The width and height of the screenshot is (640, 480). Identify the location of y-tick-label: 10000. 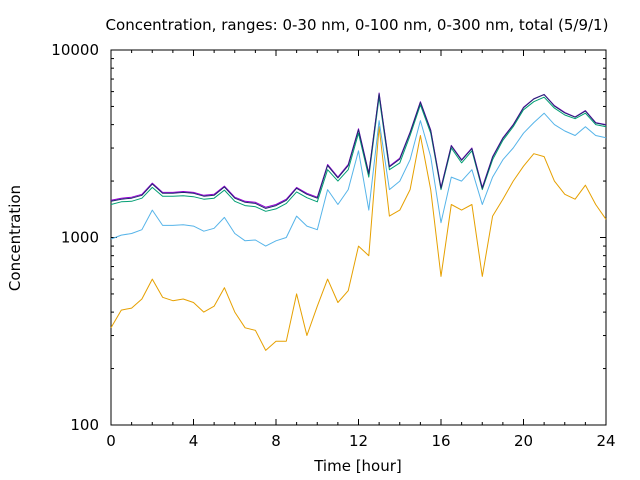
(75, 50).